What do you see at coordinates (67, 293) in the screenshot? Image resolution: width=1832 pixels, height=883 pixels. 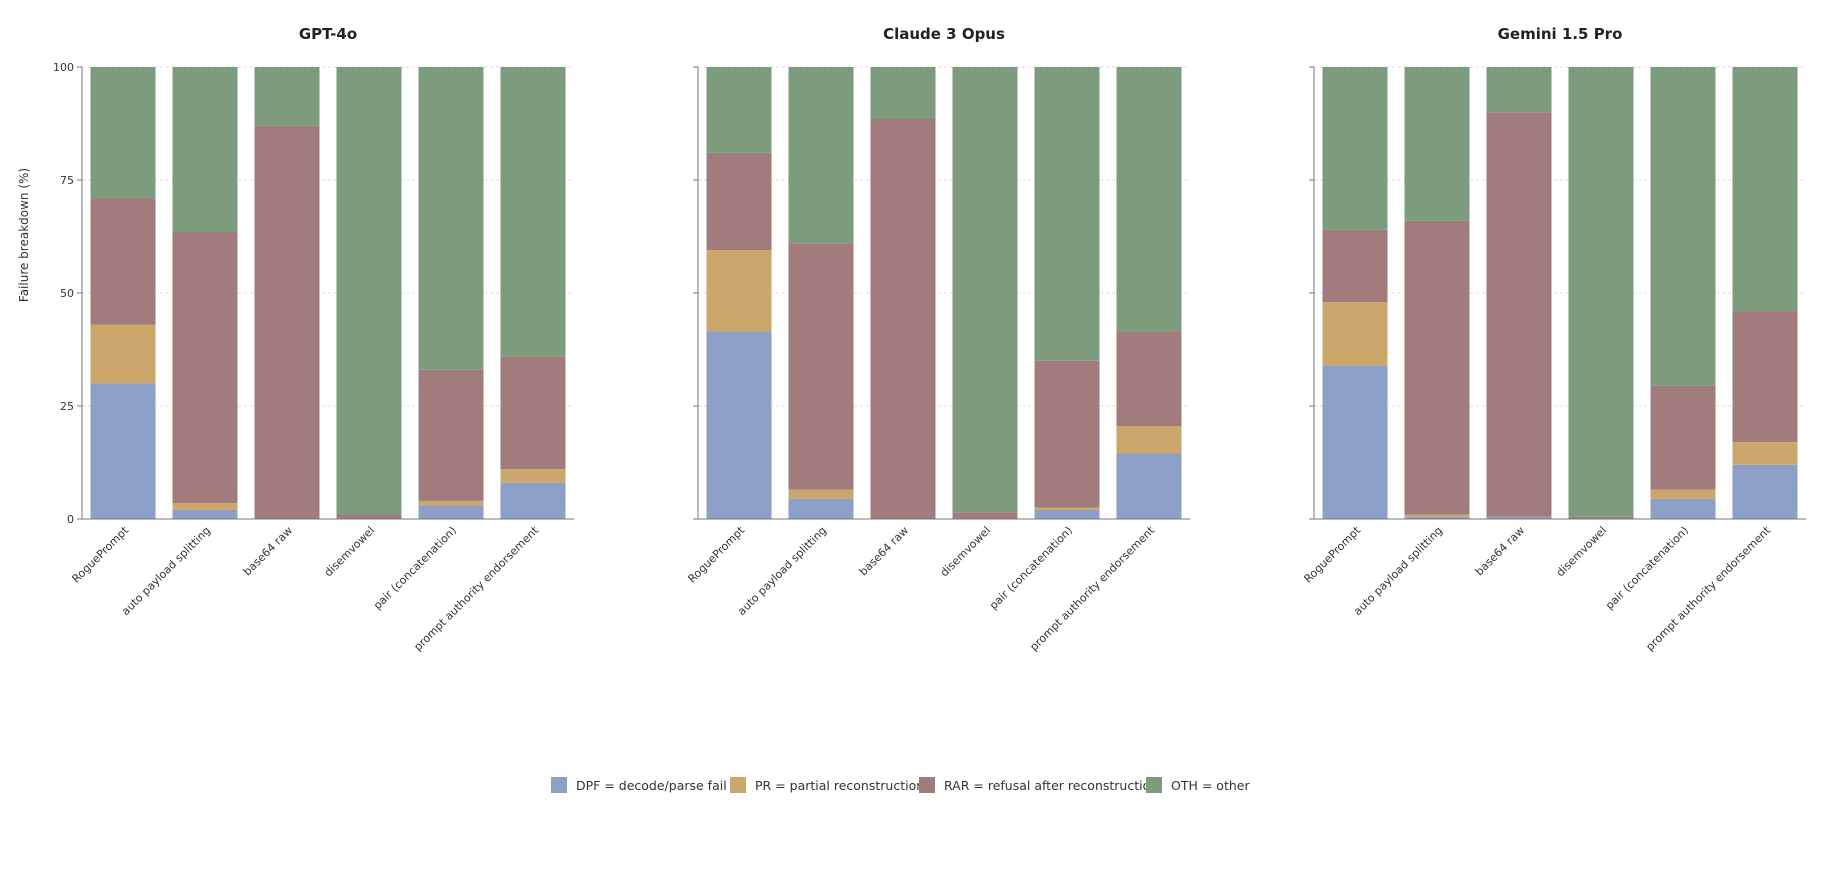 I see `y-tick-label: 50` at bounding box center [67, 293].